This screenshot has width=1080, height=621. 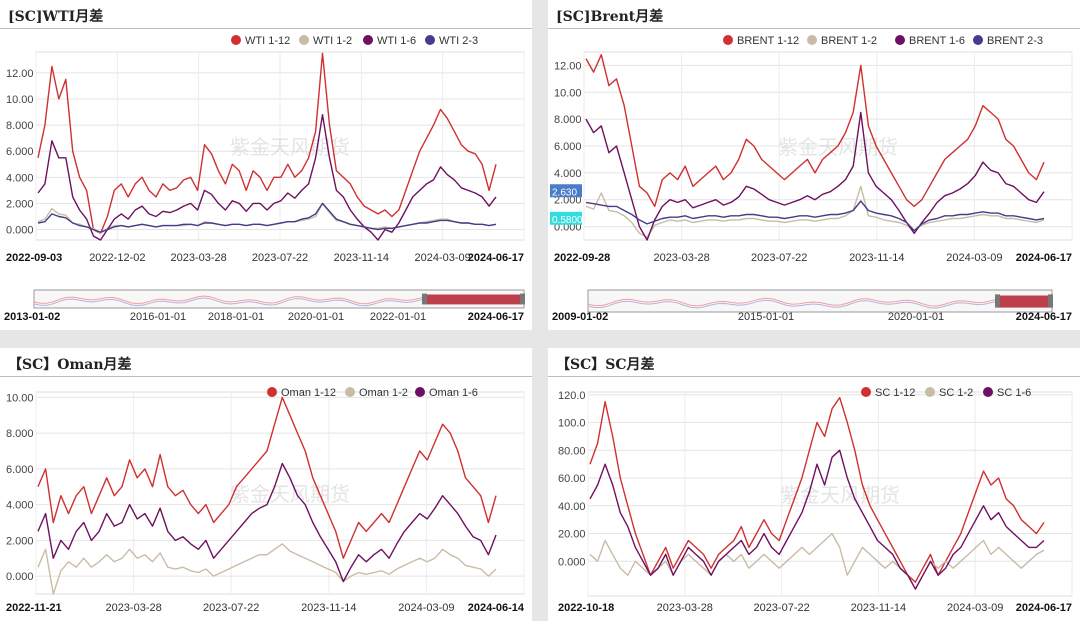 I want to click on wti-xtick-label: 2023-11-14, so click(x=361, y=258).